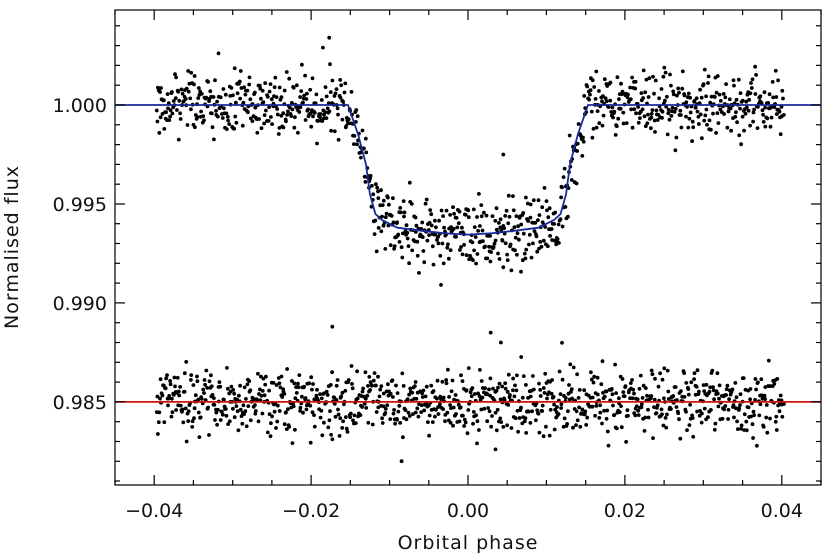  I want to click on y-axis-title: Normalised flux, so click(12, 247).